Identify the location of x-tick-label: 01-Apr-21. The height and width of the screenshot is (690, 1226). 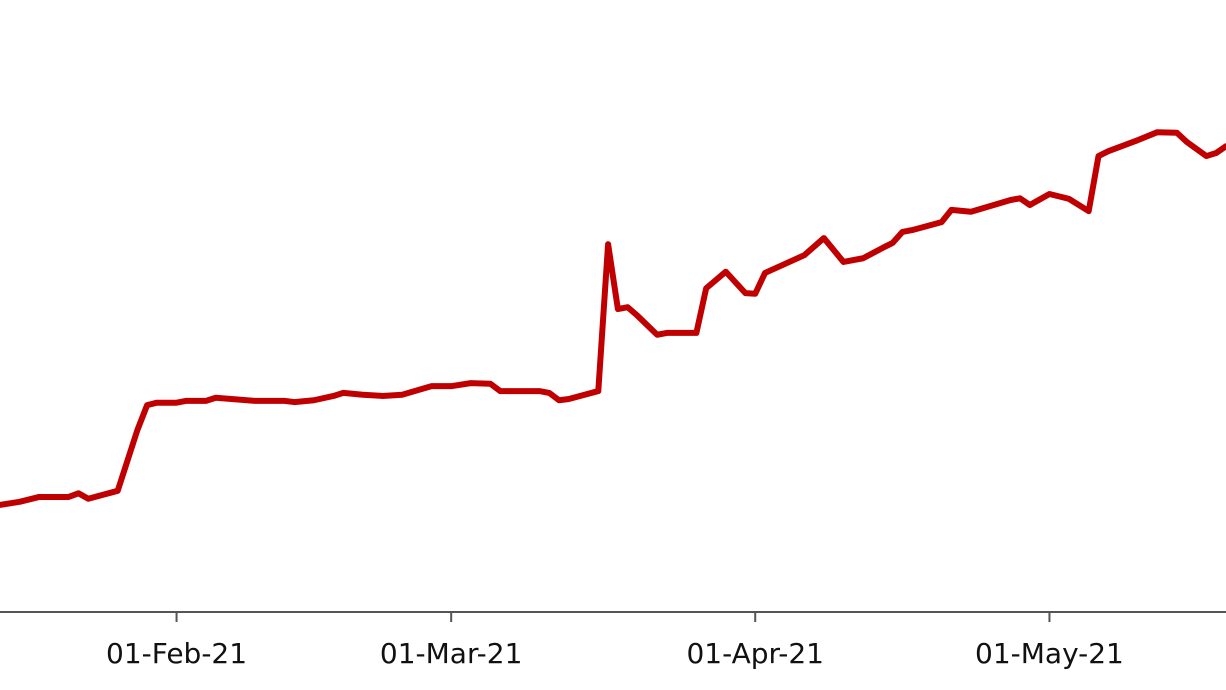
(755, 653).